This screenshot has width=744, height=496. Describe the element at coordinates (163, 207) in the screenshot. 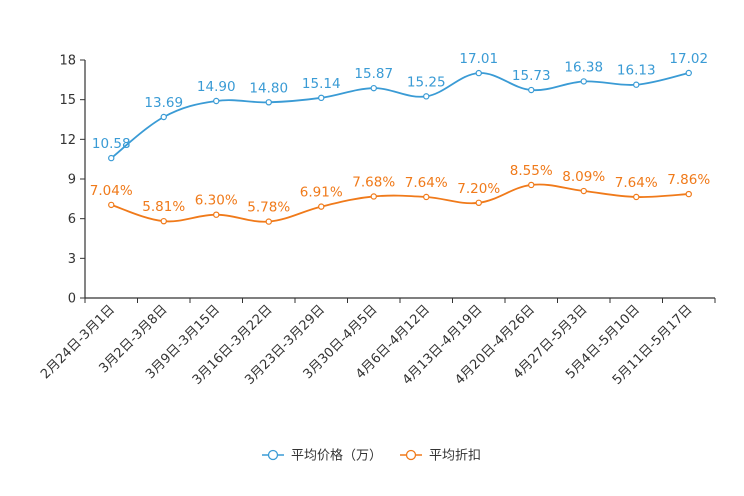

I see `data-label-1: 5.81%` at that location.